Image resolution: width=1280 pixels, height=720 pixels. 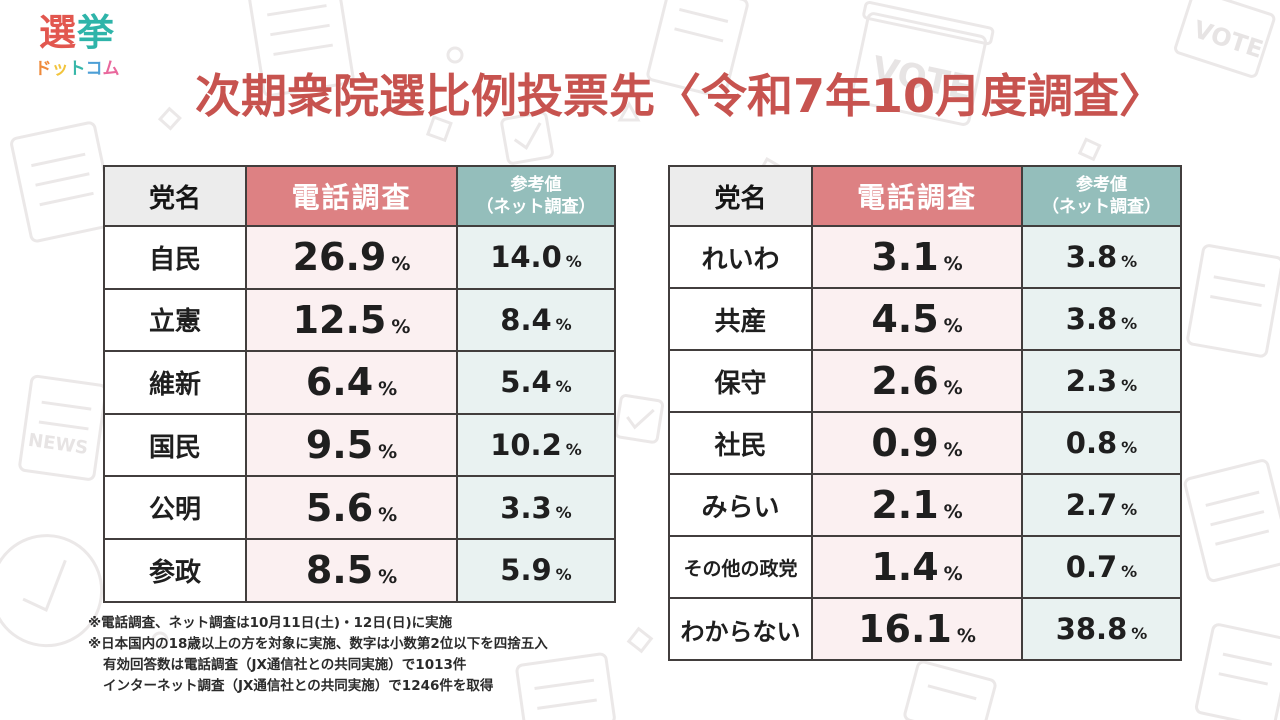 I want to click on phone-number: 0.9, so click(x=905, y=443).